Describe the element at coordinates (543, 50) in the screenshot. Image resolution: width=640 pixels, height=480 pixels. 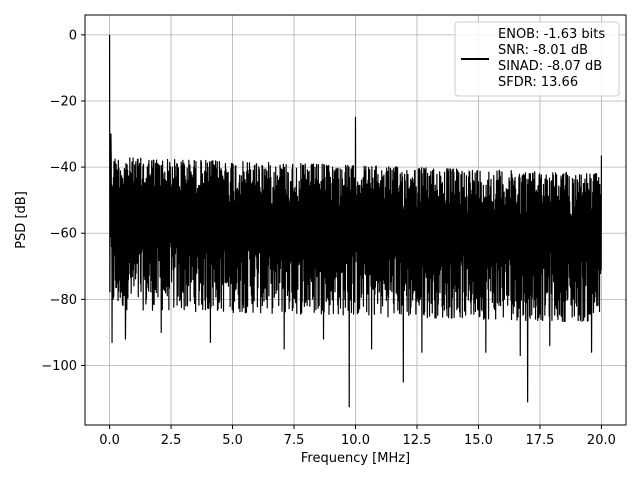
I see `legend-entry: SNR: -8.01 dB` at that location.